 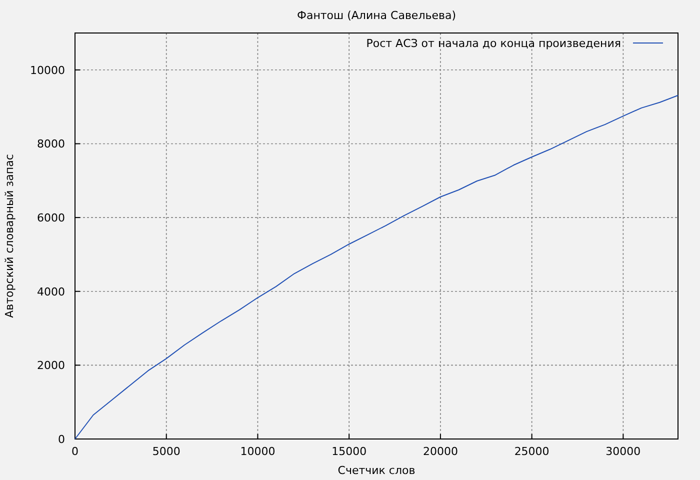 I want to click on y-tick-label: 10000, so click(x=47, y=70).